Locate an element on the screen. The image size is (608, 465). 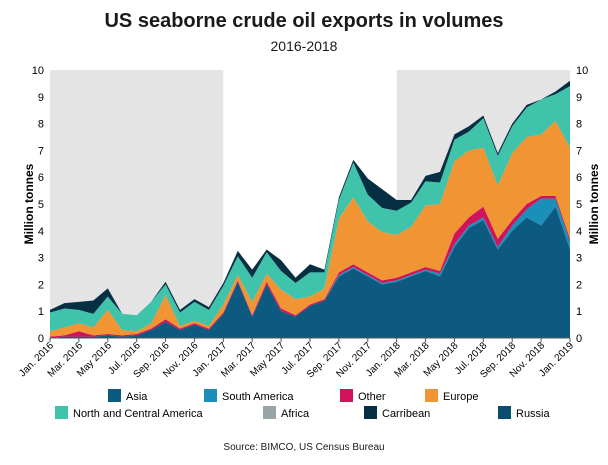
legend-label: Russia is located at coordinates (533, 414).